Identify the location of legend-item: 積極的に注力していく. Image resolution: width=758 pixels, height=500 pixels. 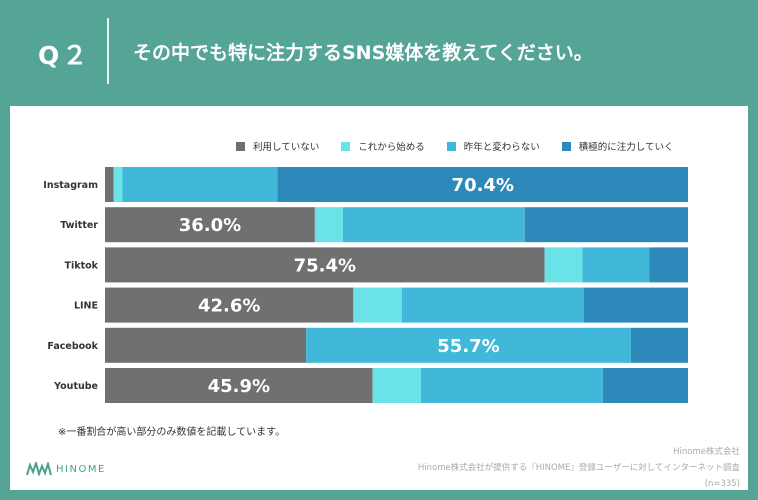
(617, 146).